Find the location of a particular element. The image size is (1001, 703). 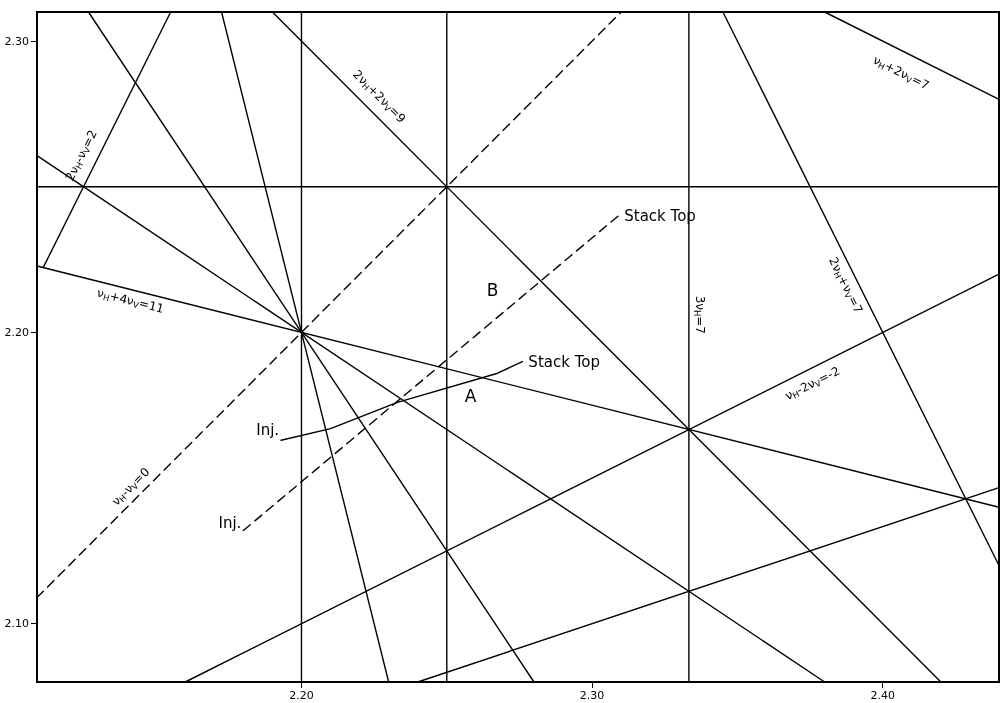

annotation: Stack Top is located at coordinates (564, 361).